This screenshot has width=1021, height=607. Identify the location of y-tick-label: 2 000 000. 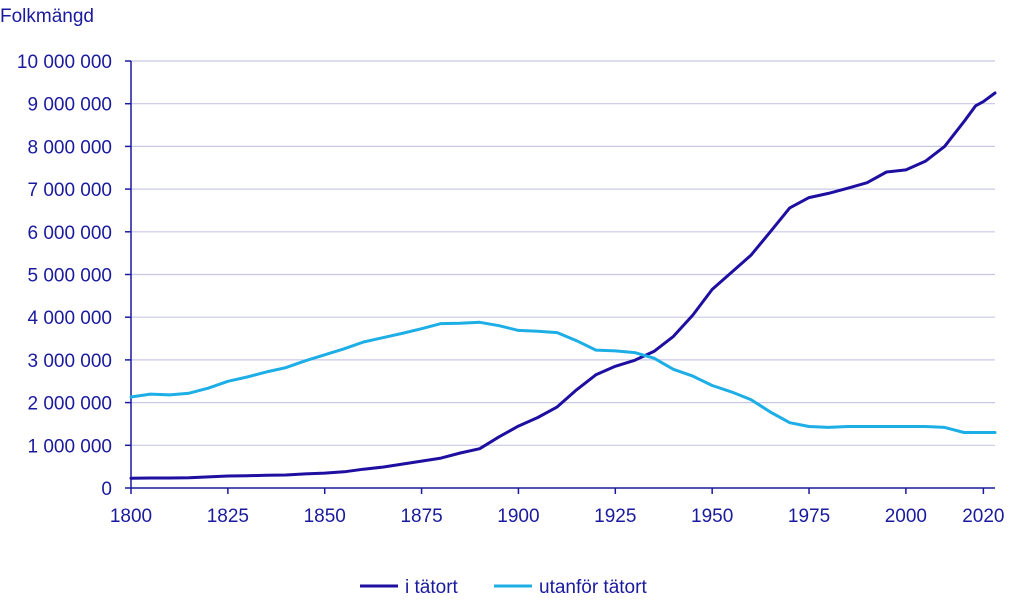
(69, 404).